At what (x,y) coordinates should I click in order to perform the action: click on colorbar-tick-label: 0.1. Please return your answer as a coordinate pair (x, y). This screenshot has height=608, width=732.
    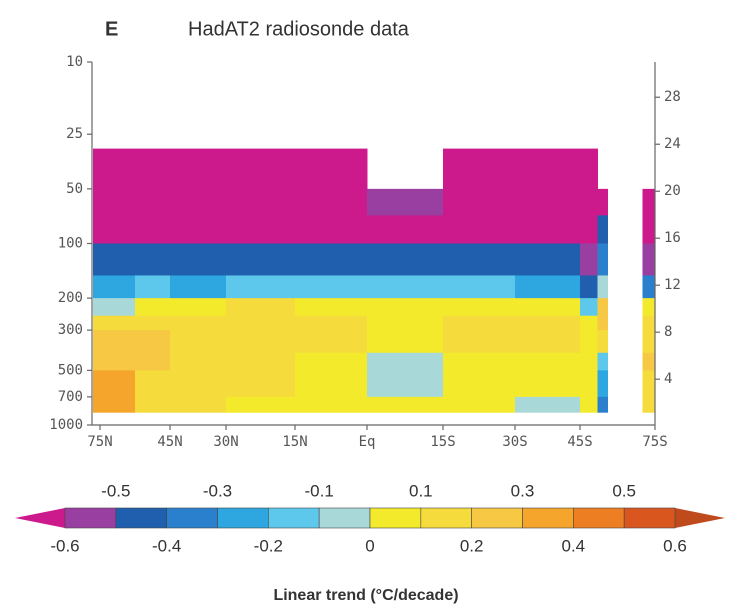
    Looking at the image, I should click on (421, 490).